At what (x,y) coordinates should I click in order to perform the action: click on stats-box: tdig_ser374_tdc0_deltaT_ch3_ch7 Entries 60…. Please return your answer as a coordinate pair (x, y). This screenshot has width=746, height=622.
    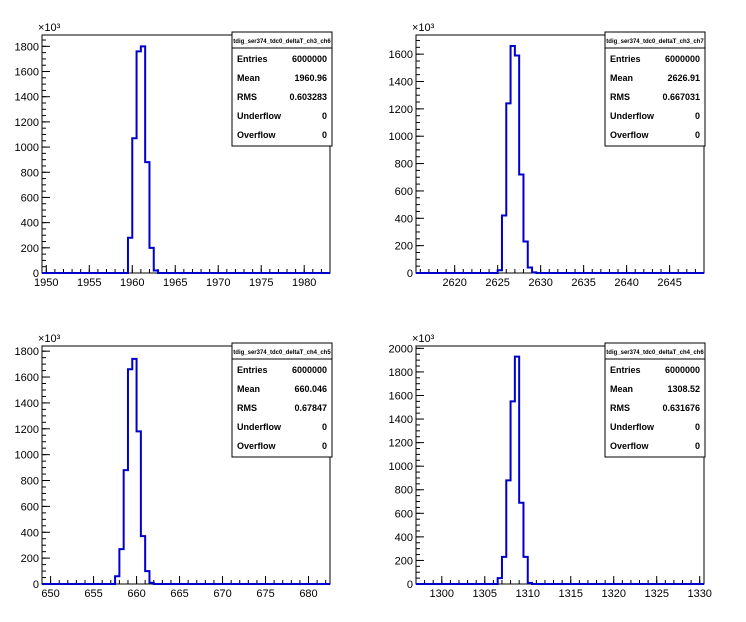
    Looking at the image, I should click on (655, 89).